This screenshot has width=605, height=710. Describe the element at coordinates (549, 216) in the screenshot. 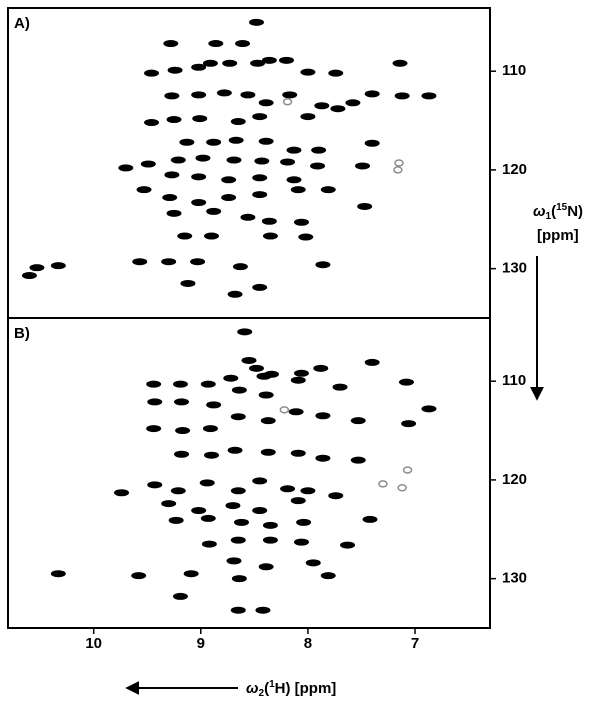

I see `y-label-subscript: 1` at that location.